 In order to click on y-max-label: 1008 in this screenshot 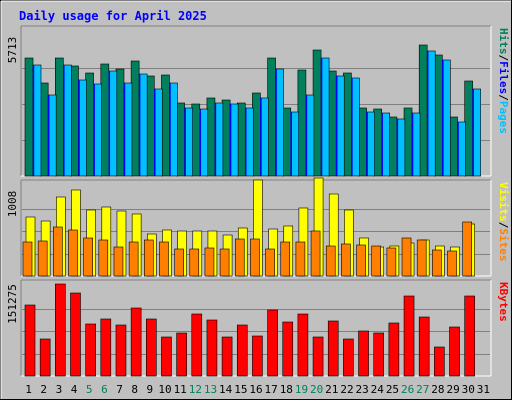, I will do `click(12, 204)`.